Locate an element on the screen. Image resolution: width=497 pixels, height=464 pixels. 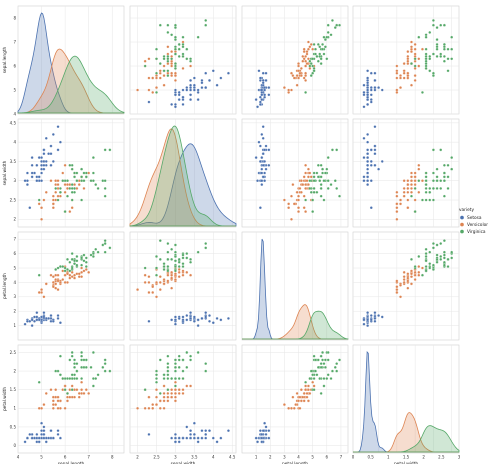
panel-petal.width-vs-sepal.length is located at coordinates (71, 399).